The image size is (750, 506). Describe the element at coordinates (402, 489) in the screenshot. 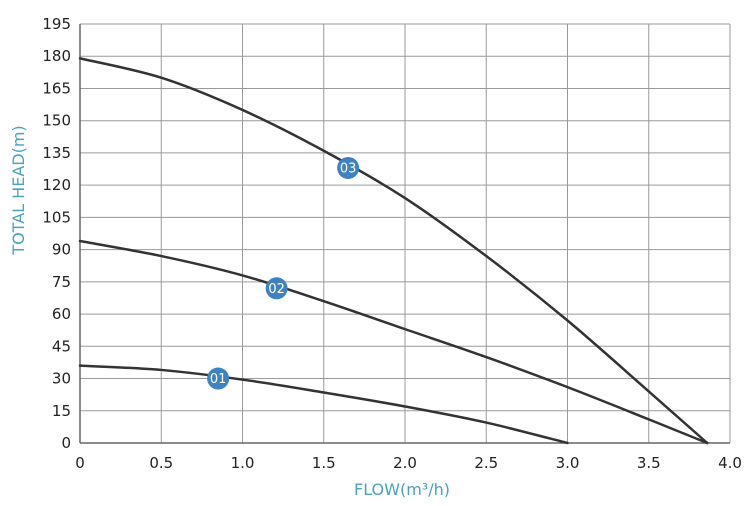

I see `x-axis-title: FLOW(m³/h)` at that location.